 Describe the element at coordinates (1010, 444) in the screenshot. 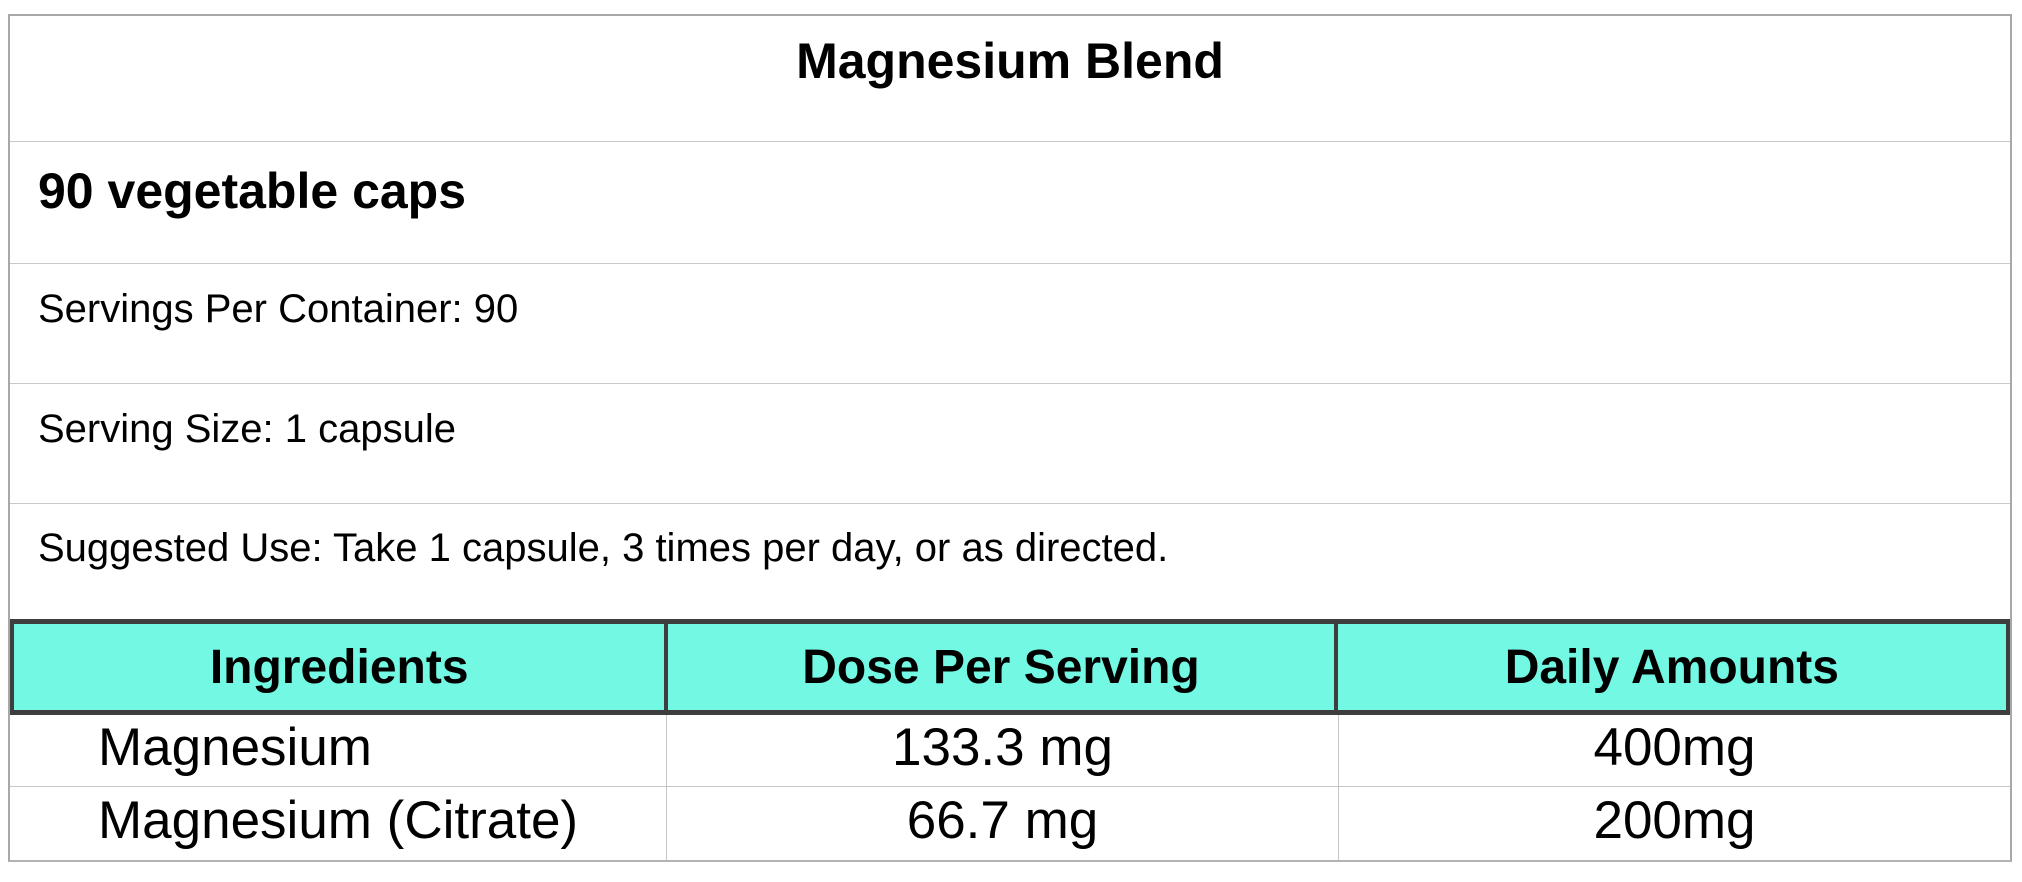

I see `serving-size: Serving Size: 1 capsule` at that location.